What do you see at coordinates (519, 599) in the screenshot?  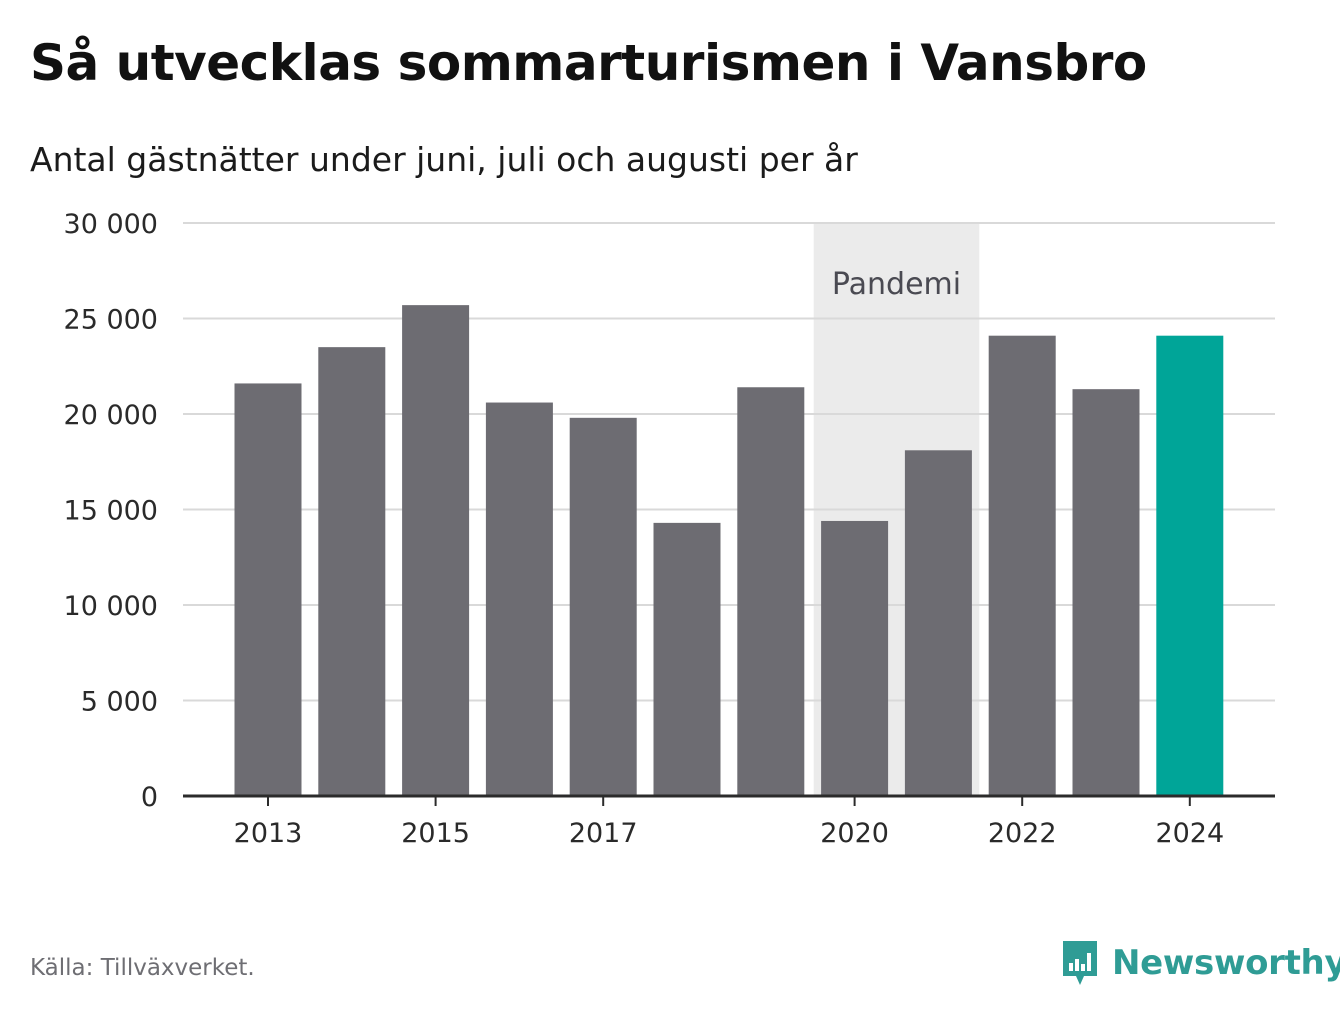 I see `bar-2016` at bounding box center [519, 599].